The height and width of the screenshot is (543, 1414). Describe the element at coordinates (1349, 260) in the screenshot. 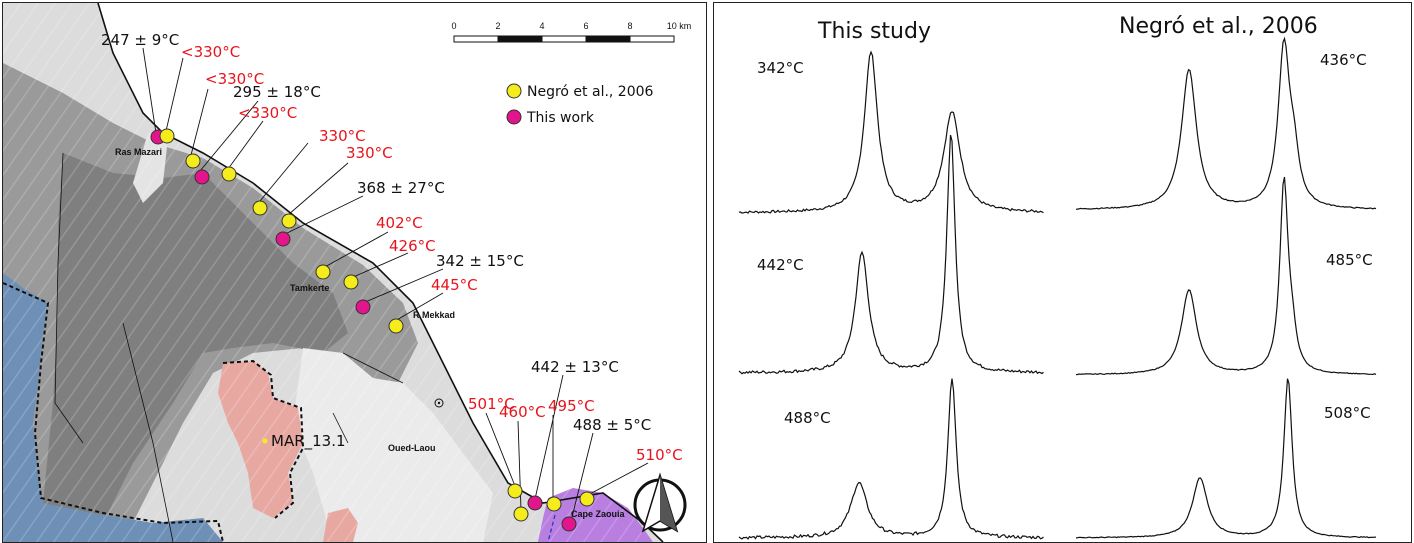

I see `spectrum-temp-label: 485°C` at that location.